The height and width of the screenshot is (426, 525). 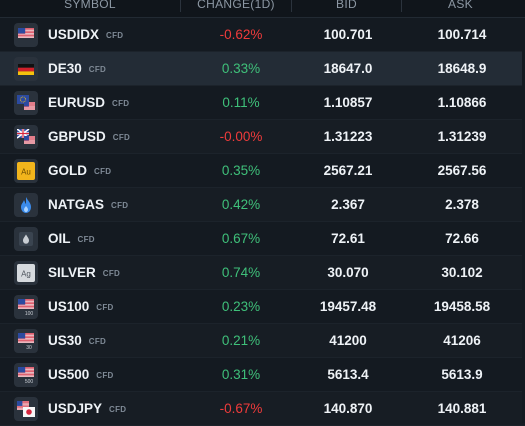 I want to click on ask-price: 41206, so click(x=462, y=340).